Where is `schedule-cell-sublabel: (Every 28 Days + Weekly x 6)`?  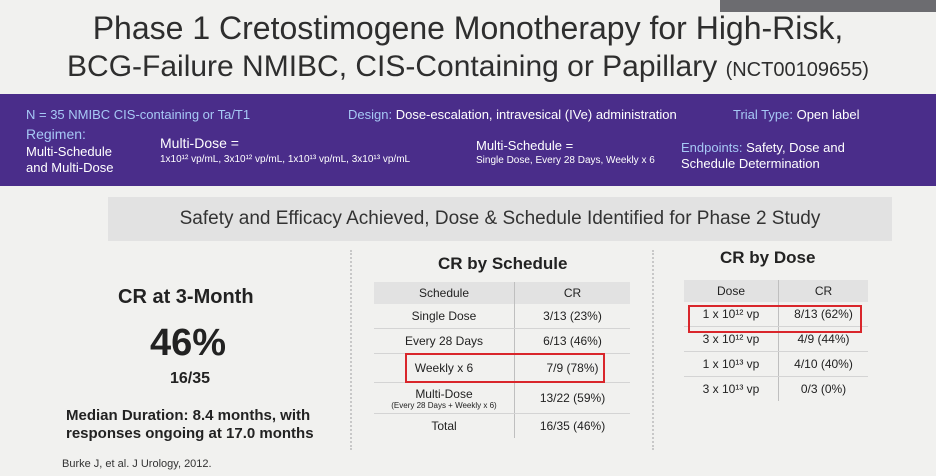
schedule-cell-sublabel: (Every 28 Days + Weekly x 6) is located at coordinates (444, 405).